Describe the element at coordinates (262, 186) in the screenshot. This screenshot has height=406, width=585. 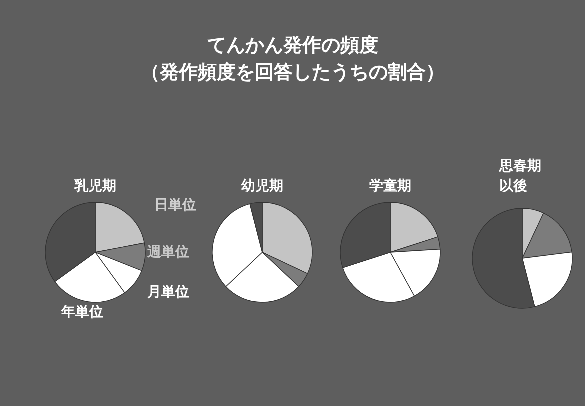
I see `chart-title: 幼児期` at that location.